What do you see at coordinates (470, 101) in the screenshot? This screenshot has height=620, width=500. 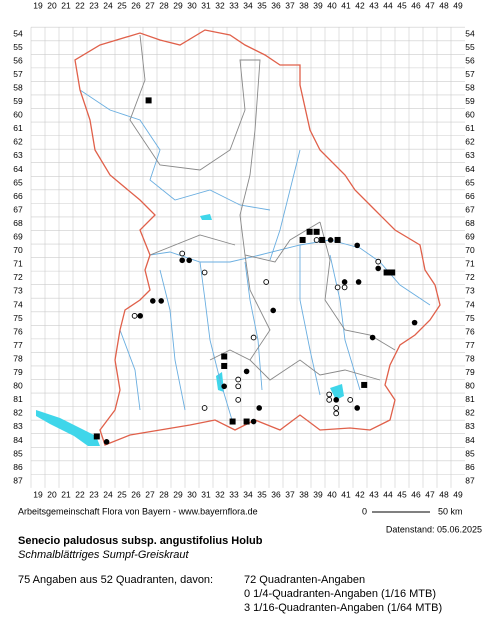 I see `row-label: 59` at bounding box center [470, 101].